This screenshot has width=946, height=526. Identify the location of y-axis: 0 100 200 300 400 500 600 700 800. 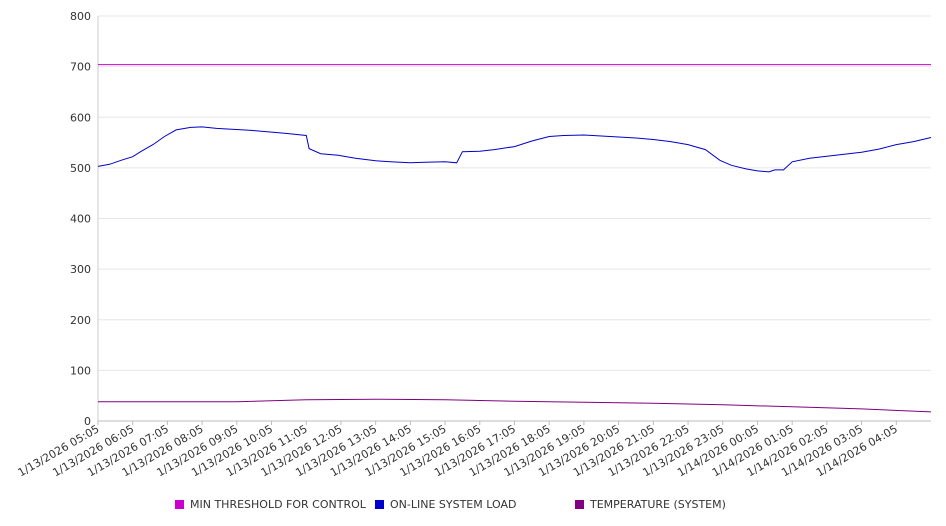
(84, 219).